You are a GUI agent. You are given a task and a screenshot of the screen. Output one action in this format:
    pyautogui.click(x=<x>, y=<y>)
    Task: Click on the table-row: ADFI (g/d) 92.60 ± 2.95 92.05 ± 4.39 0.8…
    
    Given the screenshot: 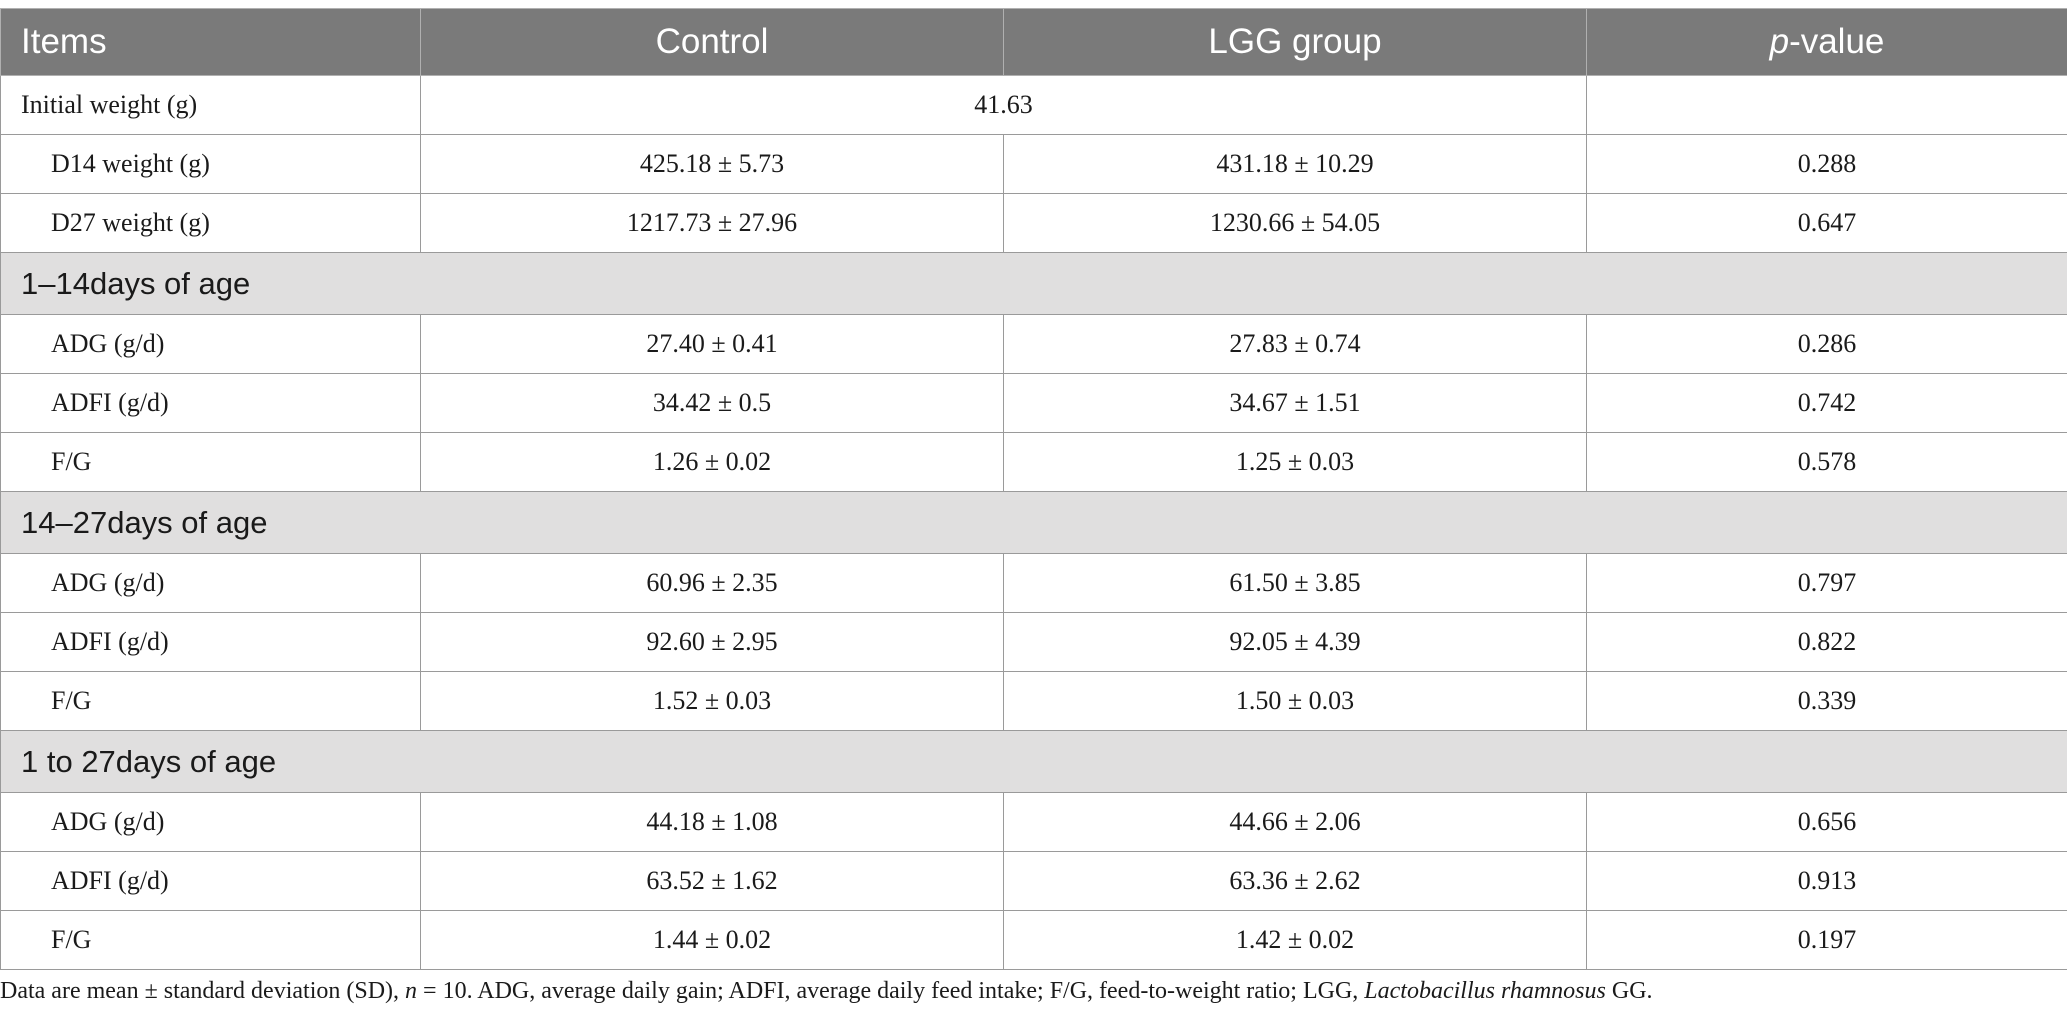 What is the action you would take?
    pyautogui.click(x=1033, y=642)
    